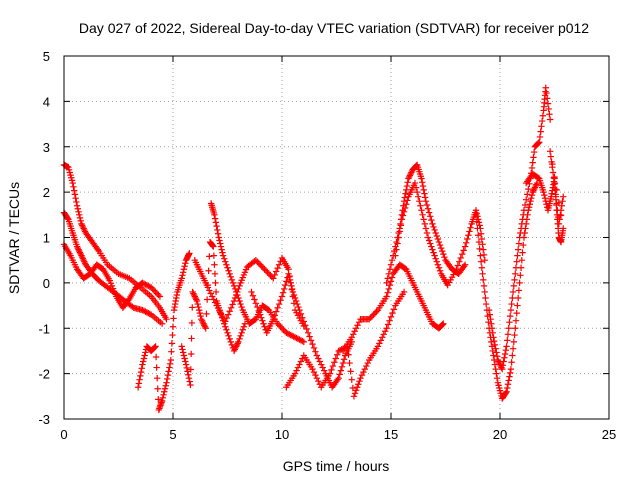  Describe the element at coordinates (609, 434) in the screenshot. I see `x-tick-label: 25` at that location.